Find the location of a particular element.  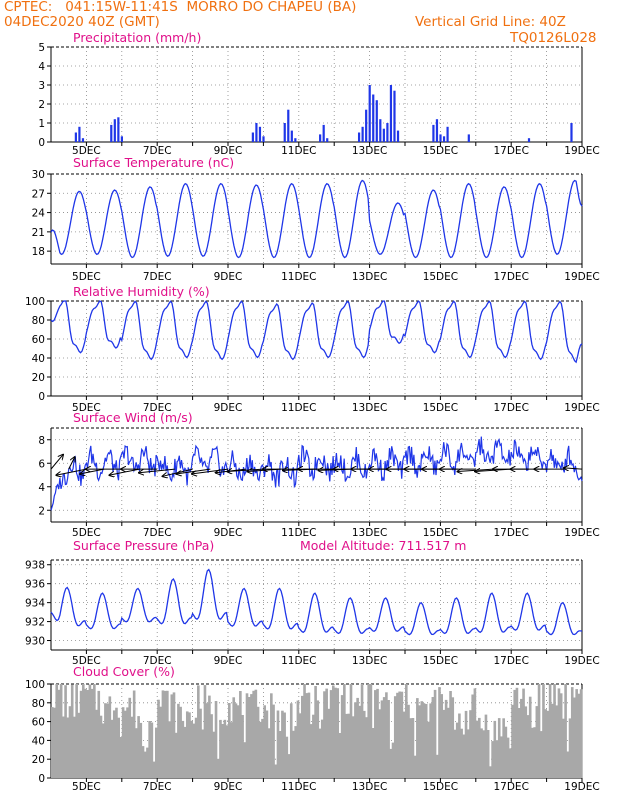

cloud-title: Cloud Cover (%) is located at coordinates (124, 671).